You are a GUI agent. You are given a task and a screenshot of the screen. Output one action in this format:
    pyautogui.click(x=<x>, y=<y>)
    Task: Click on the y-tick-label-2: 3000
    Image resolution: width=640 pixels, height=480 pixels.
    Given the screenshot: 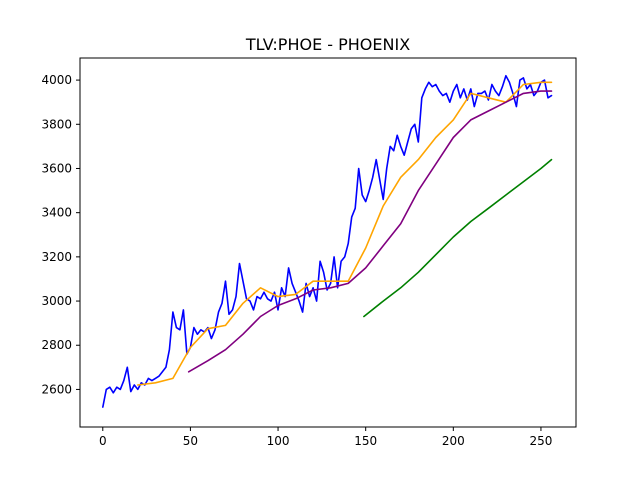 What is the action you would take?
    pyautogui.click(x=56, y=301)
    